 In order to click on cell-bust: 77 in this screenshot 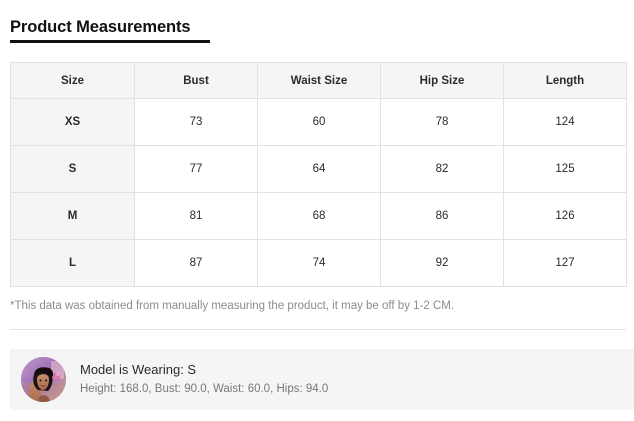, I will do `click(196, 169)`.